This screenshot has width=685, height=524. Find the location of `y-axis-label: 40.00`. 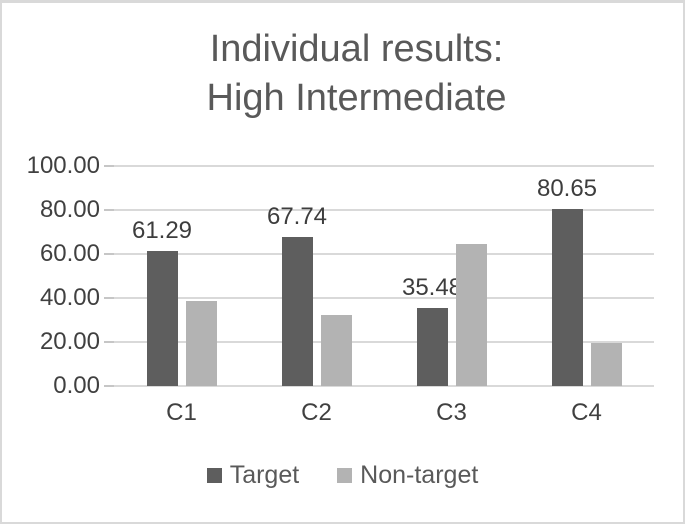

y-axis-label: 40.00 is located at coordinates (69, 297).